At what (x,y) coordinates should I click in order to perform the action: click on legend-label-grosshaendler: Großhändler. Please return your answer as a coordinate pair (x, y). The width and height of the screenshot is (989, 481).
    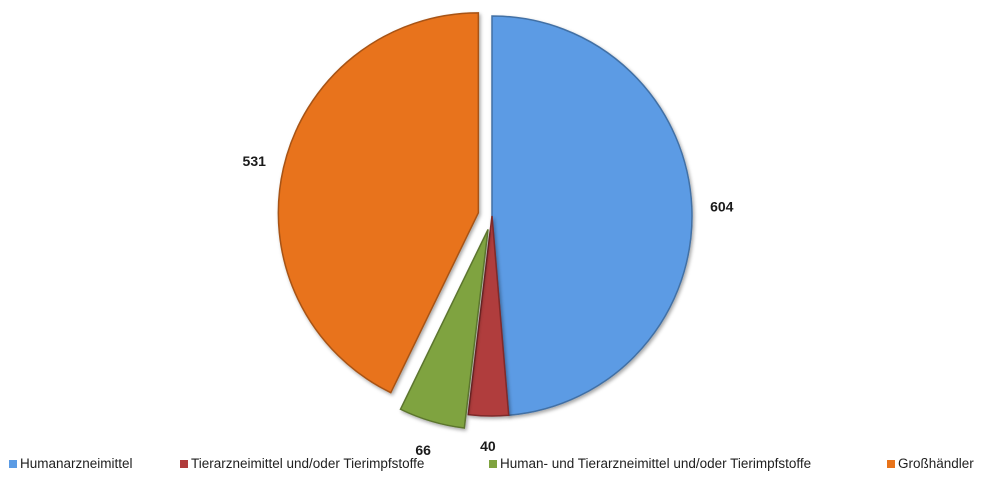
    Looking at the image, I should click on (936, 463).